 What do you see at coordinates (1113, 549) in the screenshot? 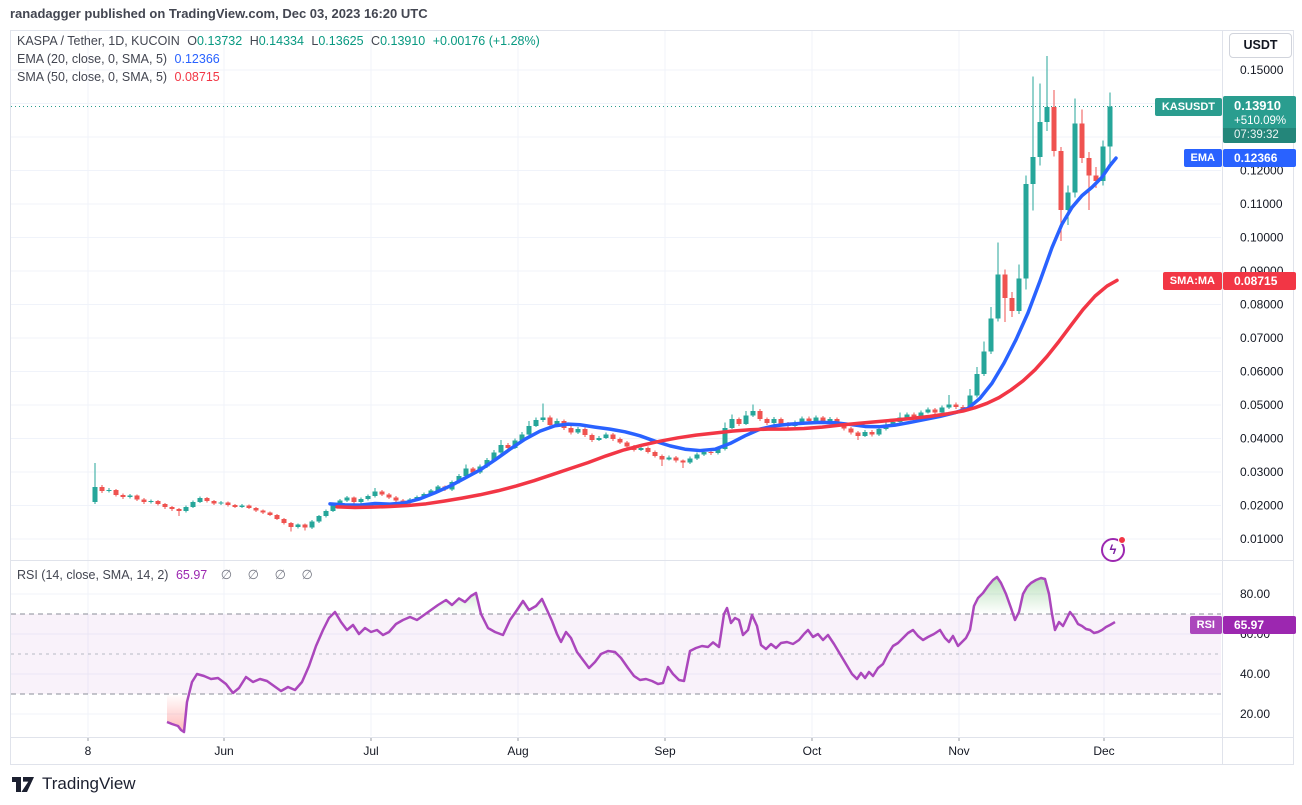
I see `boost-lightning-icon: ϟ` at bounding box center [1113, 549].